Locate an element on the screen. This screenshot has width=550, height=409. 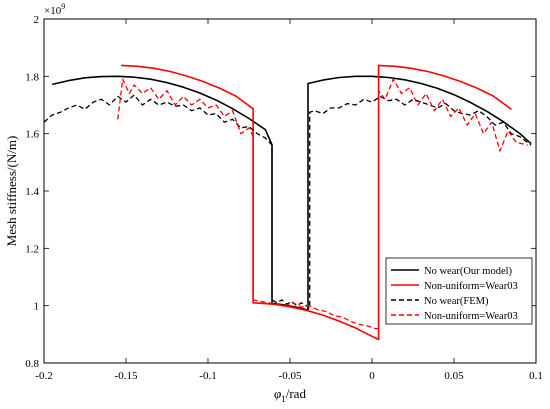
legend-label: No wear(FEM) is located at coordinates (456, 301).